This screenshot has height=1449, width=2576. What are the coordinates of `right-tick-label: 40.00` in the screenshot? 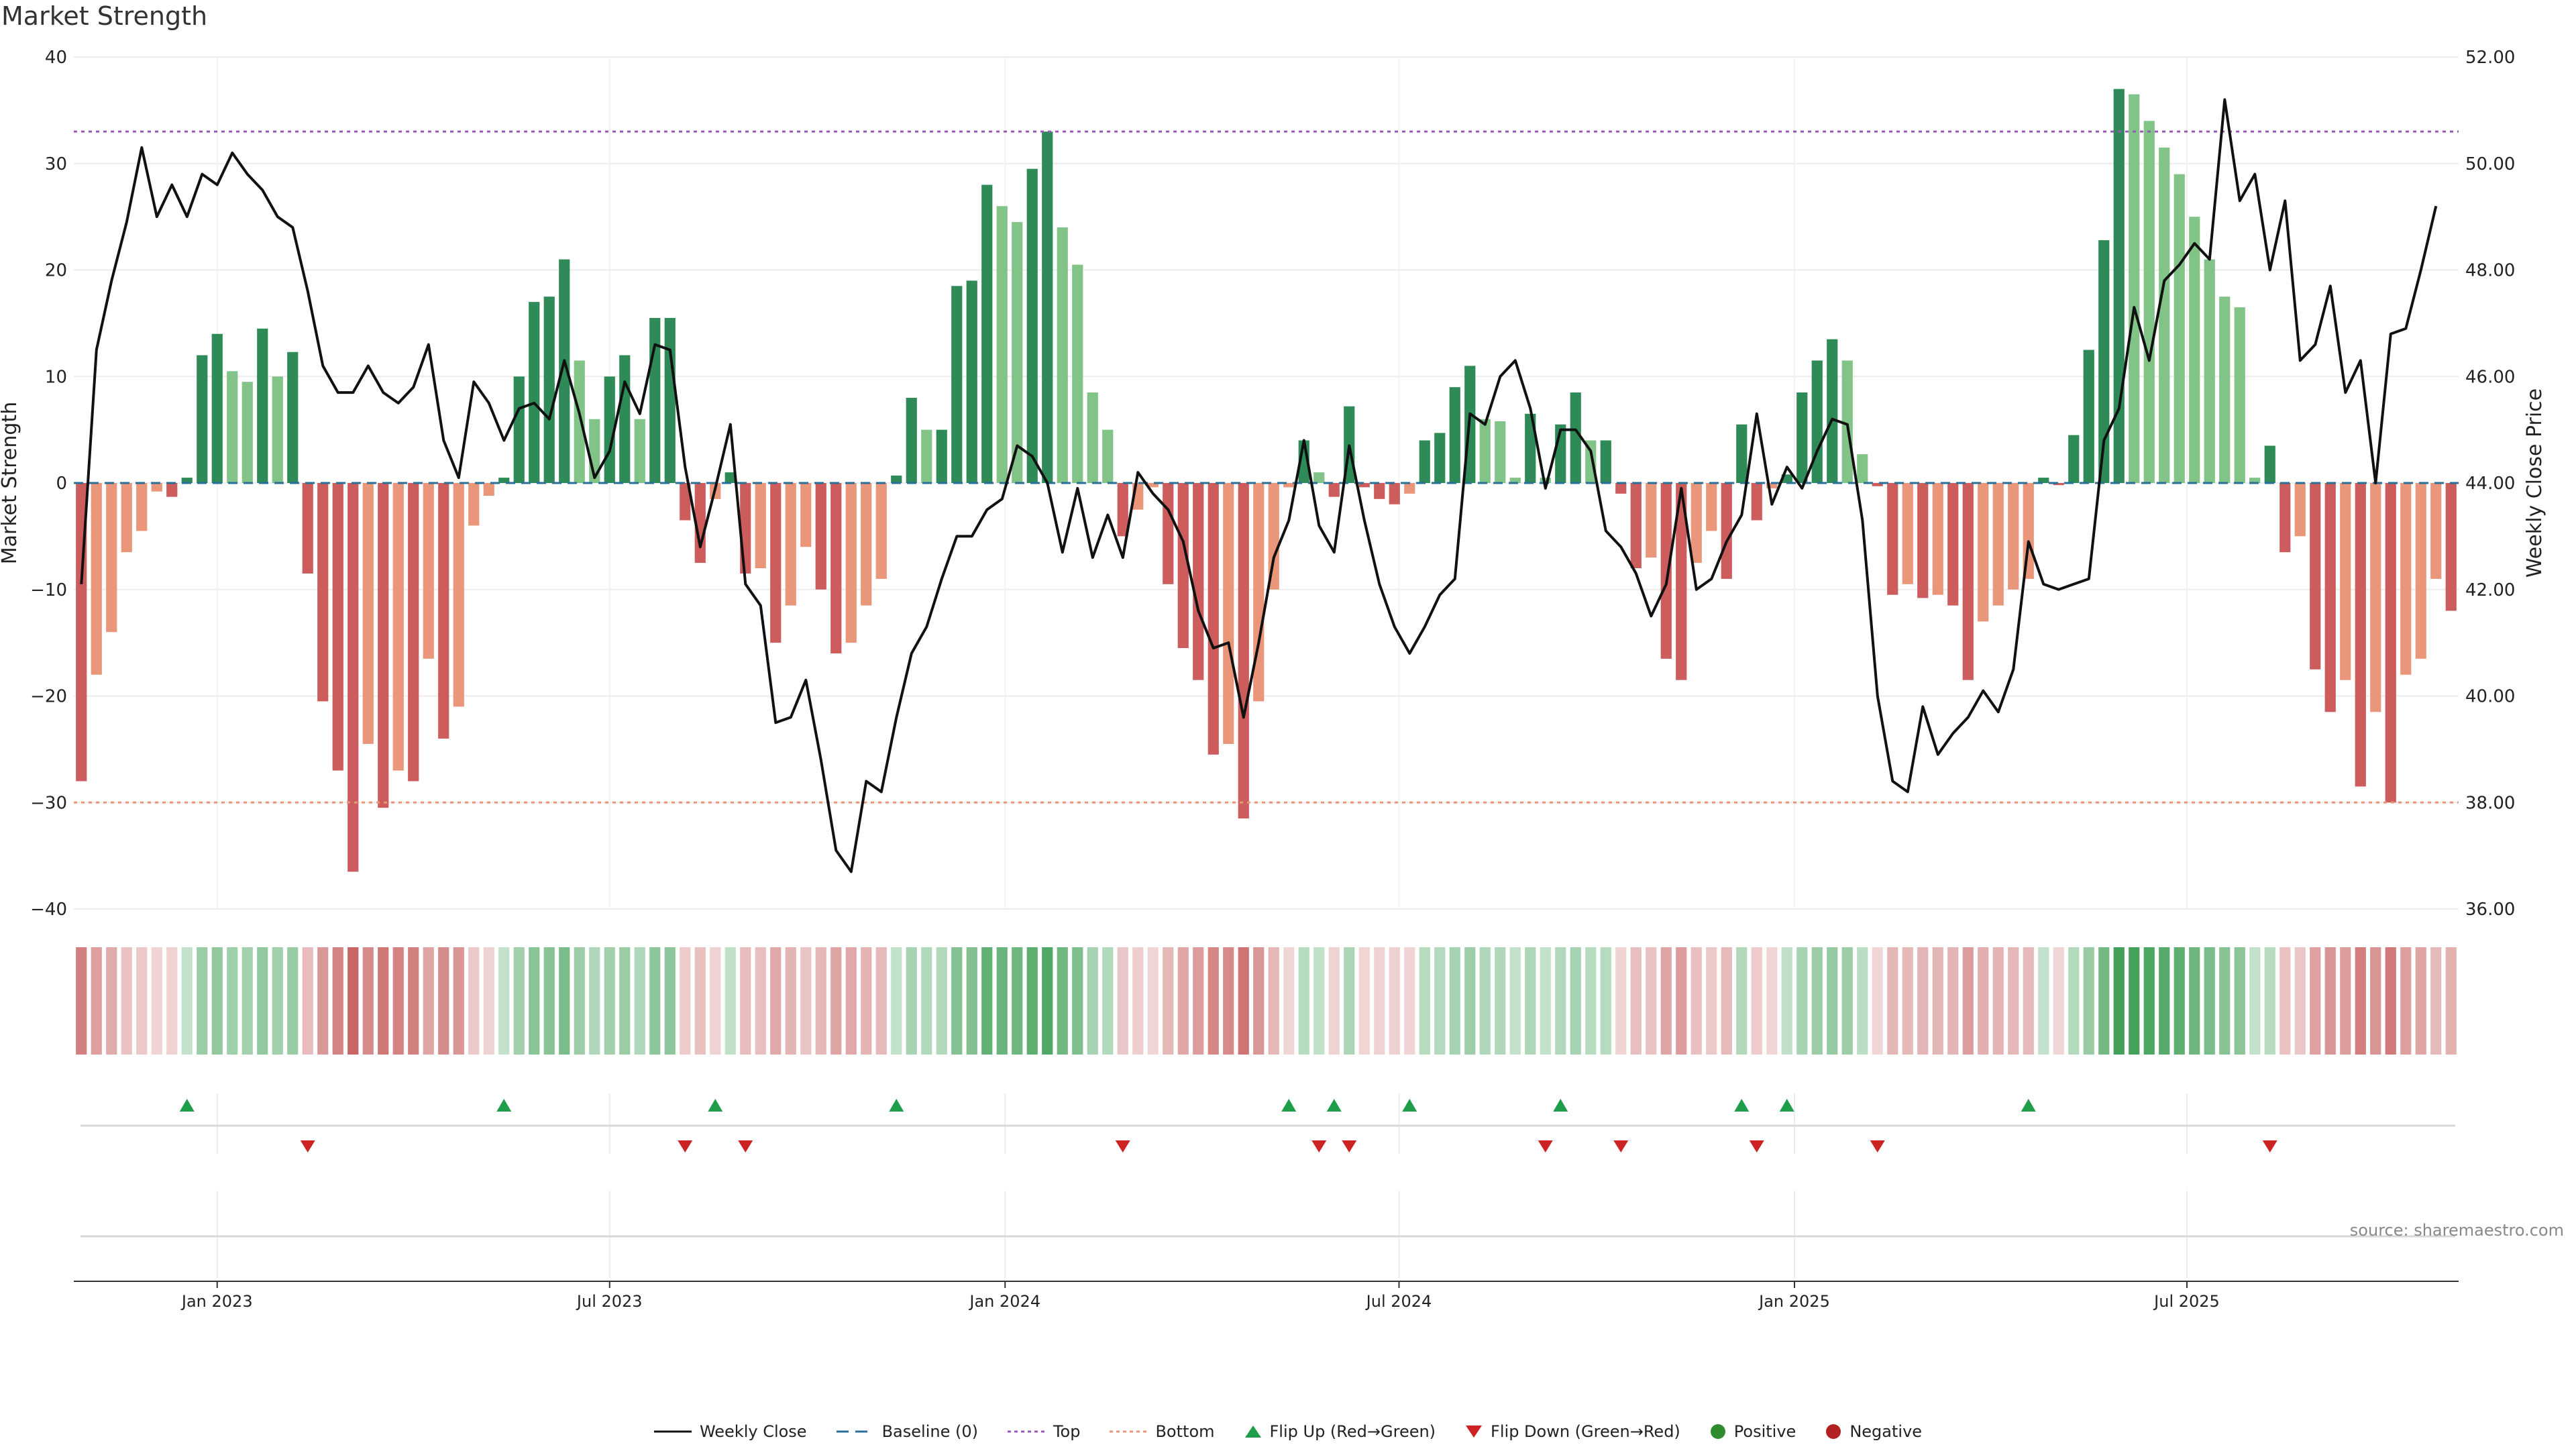 It's located at (2490, 697).